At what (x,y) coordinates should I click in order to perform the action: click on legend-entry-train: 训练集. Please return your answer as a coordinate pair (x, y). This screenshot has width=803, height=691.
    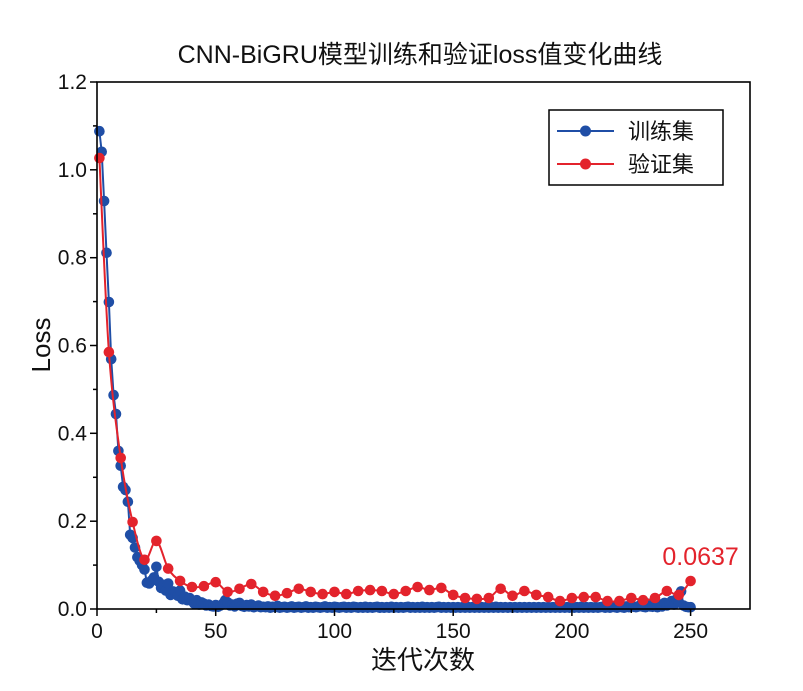
    Looking at the image, I should click on (625, 131).